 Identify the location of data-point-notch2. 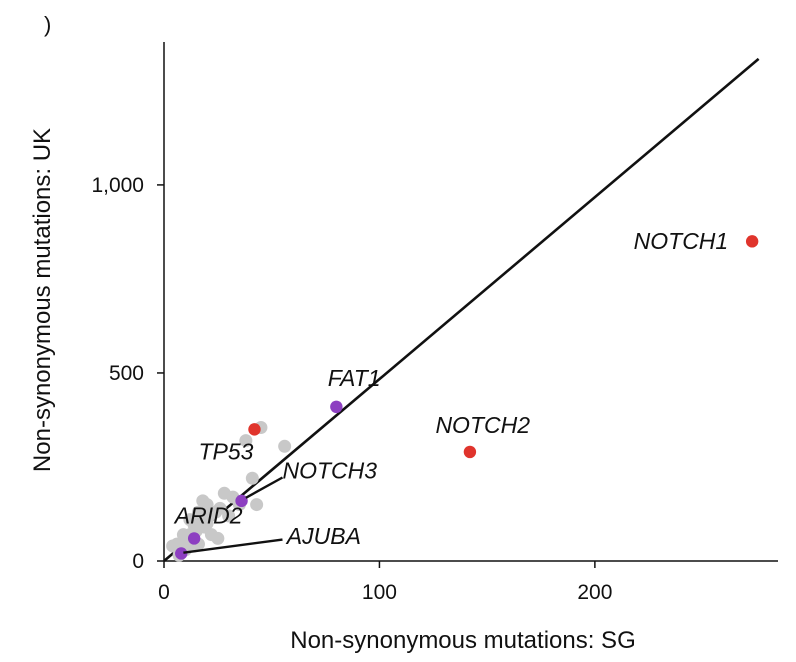
(470, 452).